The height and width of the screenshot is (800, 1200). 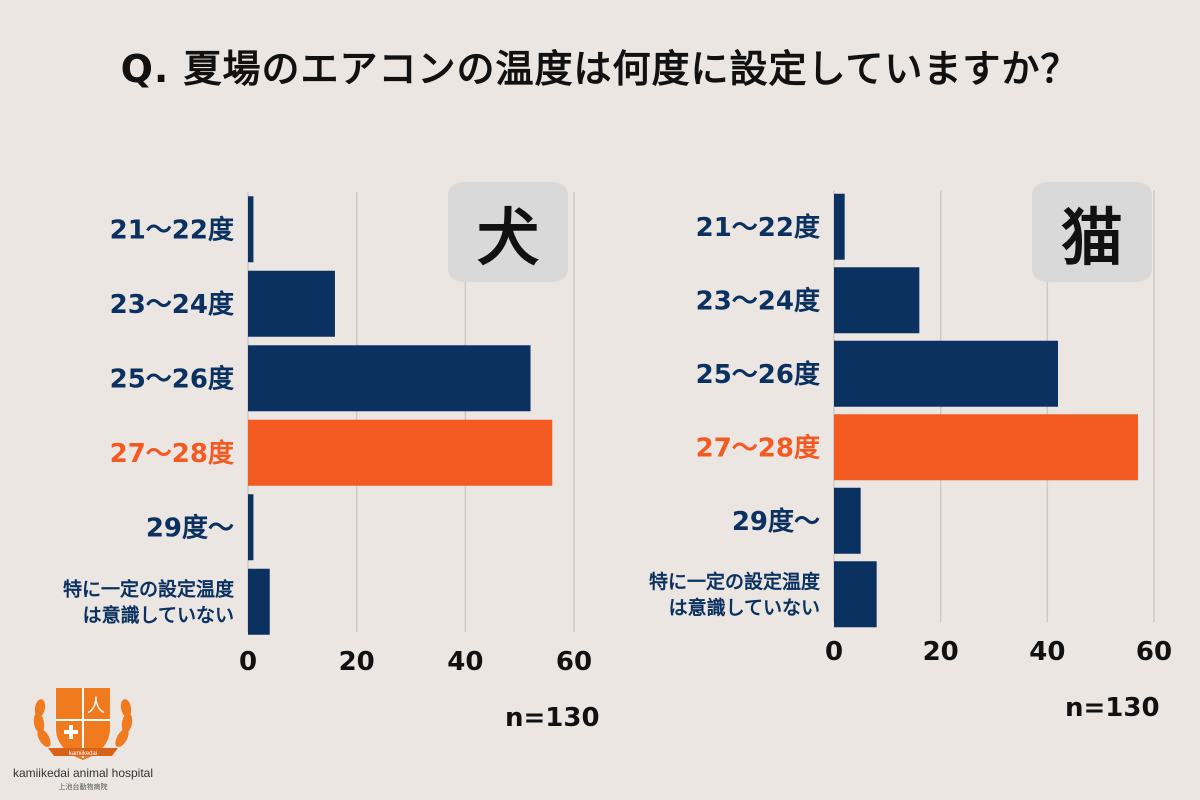 What do you see at coordinates (83, 773) in the screenshot?
I see `hospital-name: kamiikedai animal hospital` at bounding box center [83, 773].